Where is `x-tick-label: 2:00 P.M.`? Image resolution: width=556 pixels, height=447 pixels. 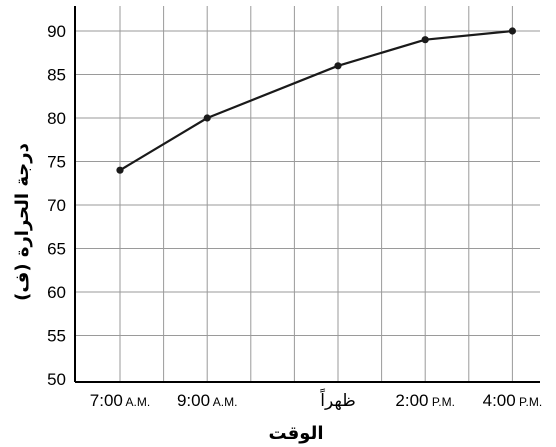
x-tick-label: 2:00 P.M. is located at coordinates (425, 400).